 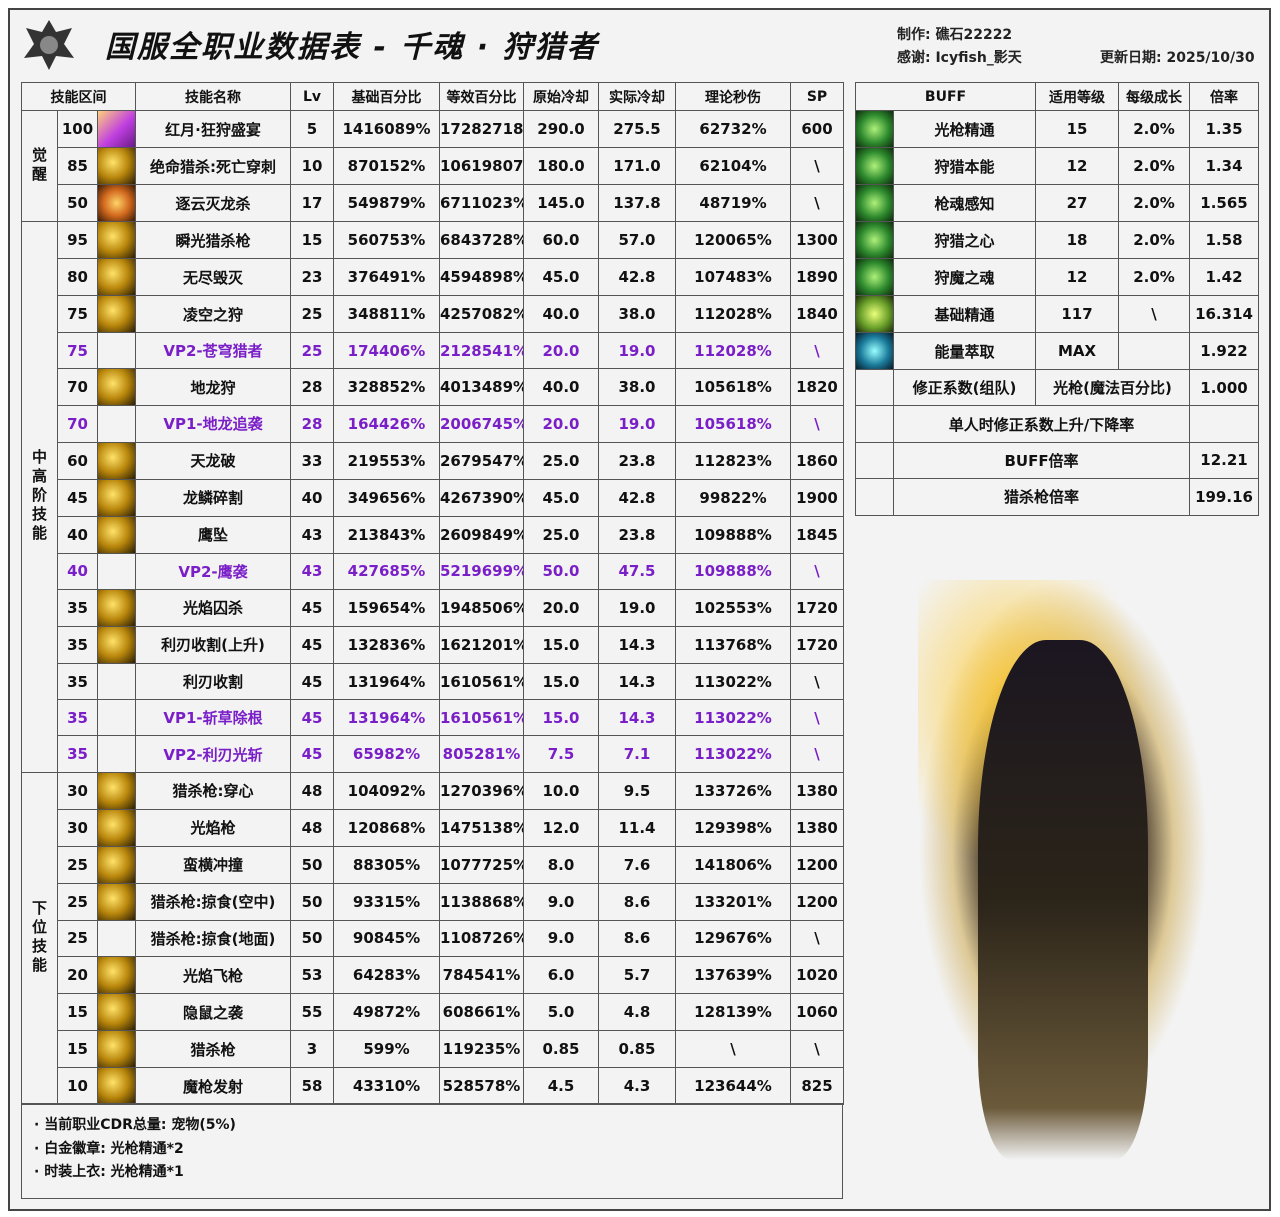 I want to click on actual-cooldown: 275.5, so click(x=637, y=129).